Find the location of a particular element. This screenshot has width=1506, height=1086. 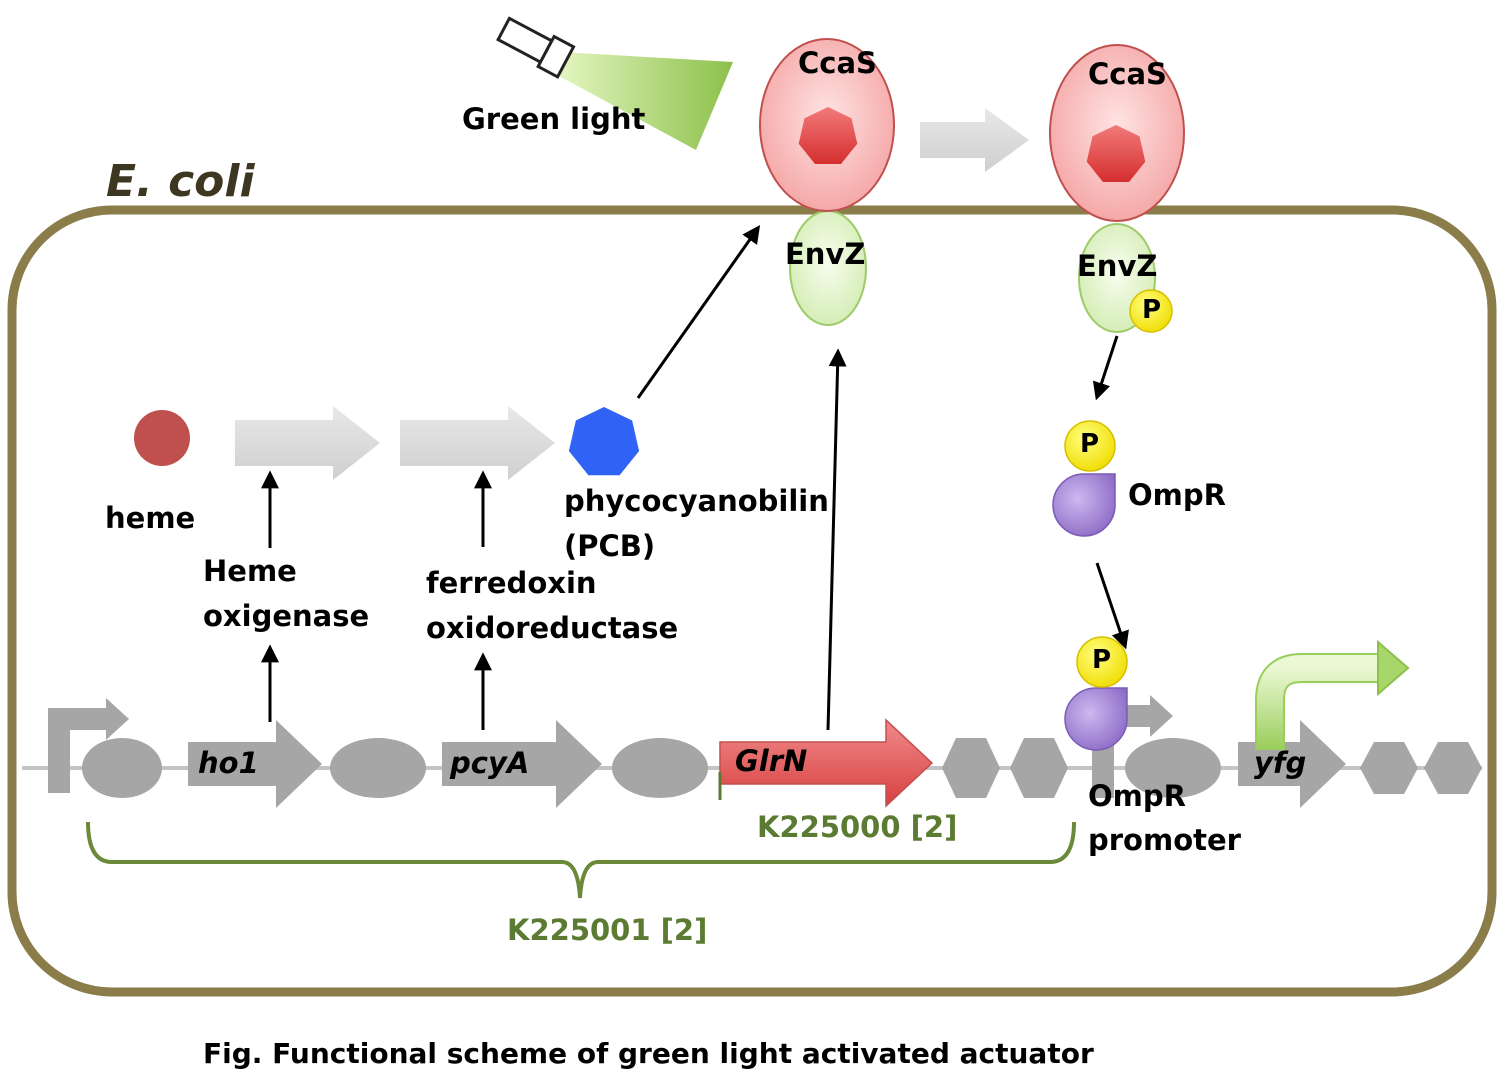

output-promoter is located at coordinates (1332, 694).